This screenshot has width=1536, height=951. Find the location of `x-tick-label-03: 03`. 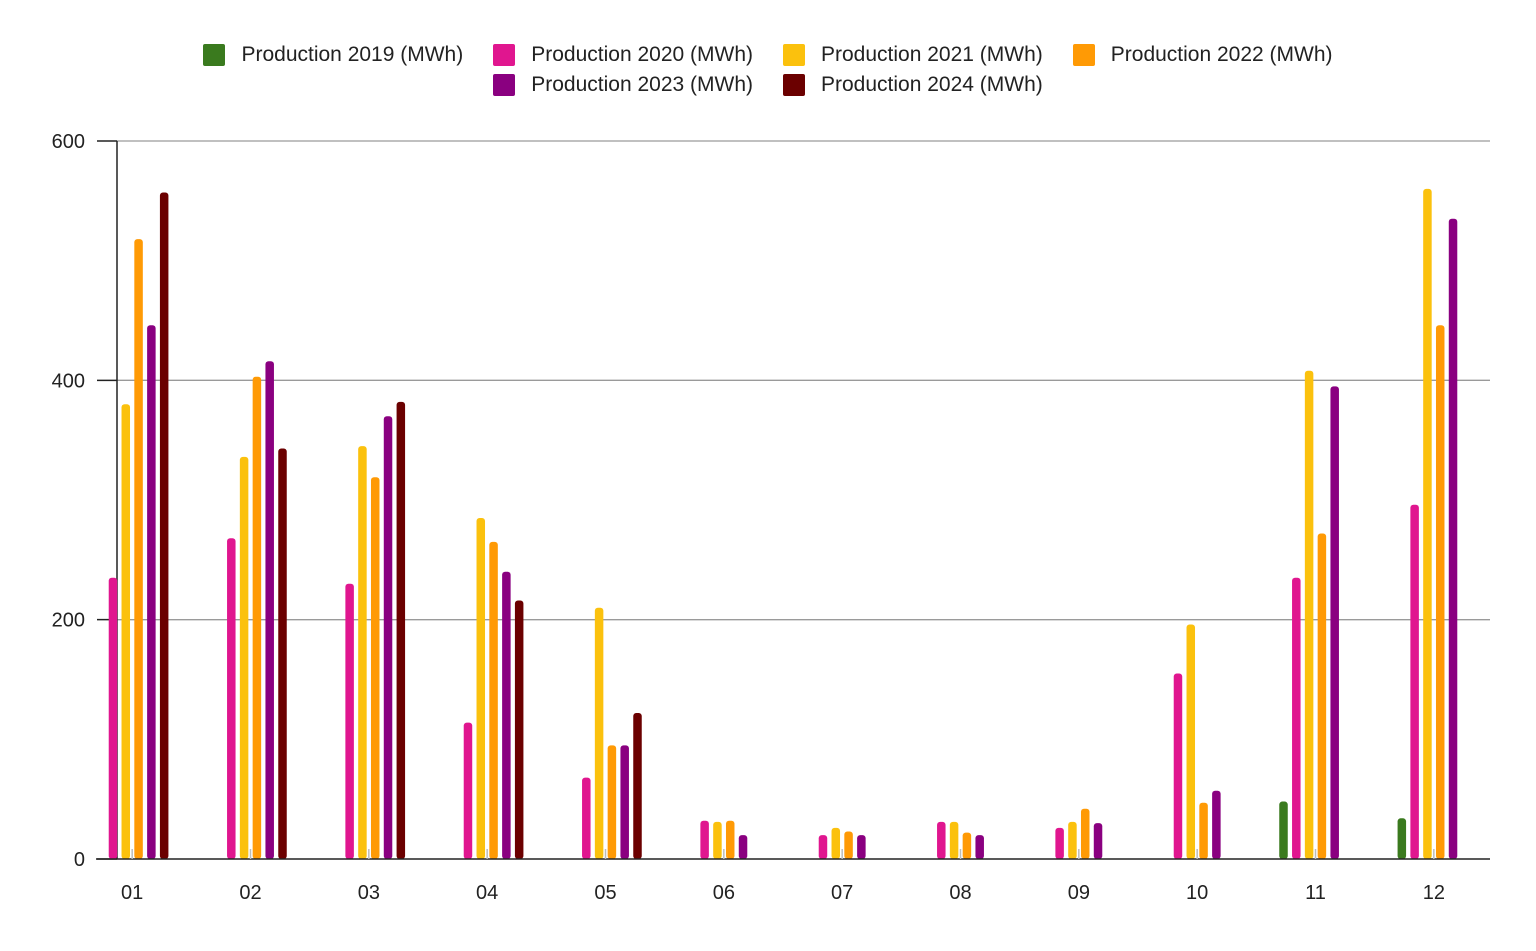

x-tick-label-03: 03 is located at coordinates (369, 893).